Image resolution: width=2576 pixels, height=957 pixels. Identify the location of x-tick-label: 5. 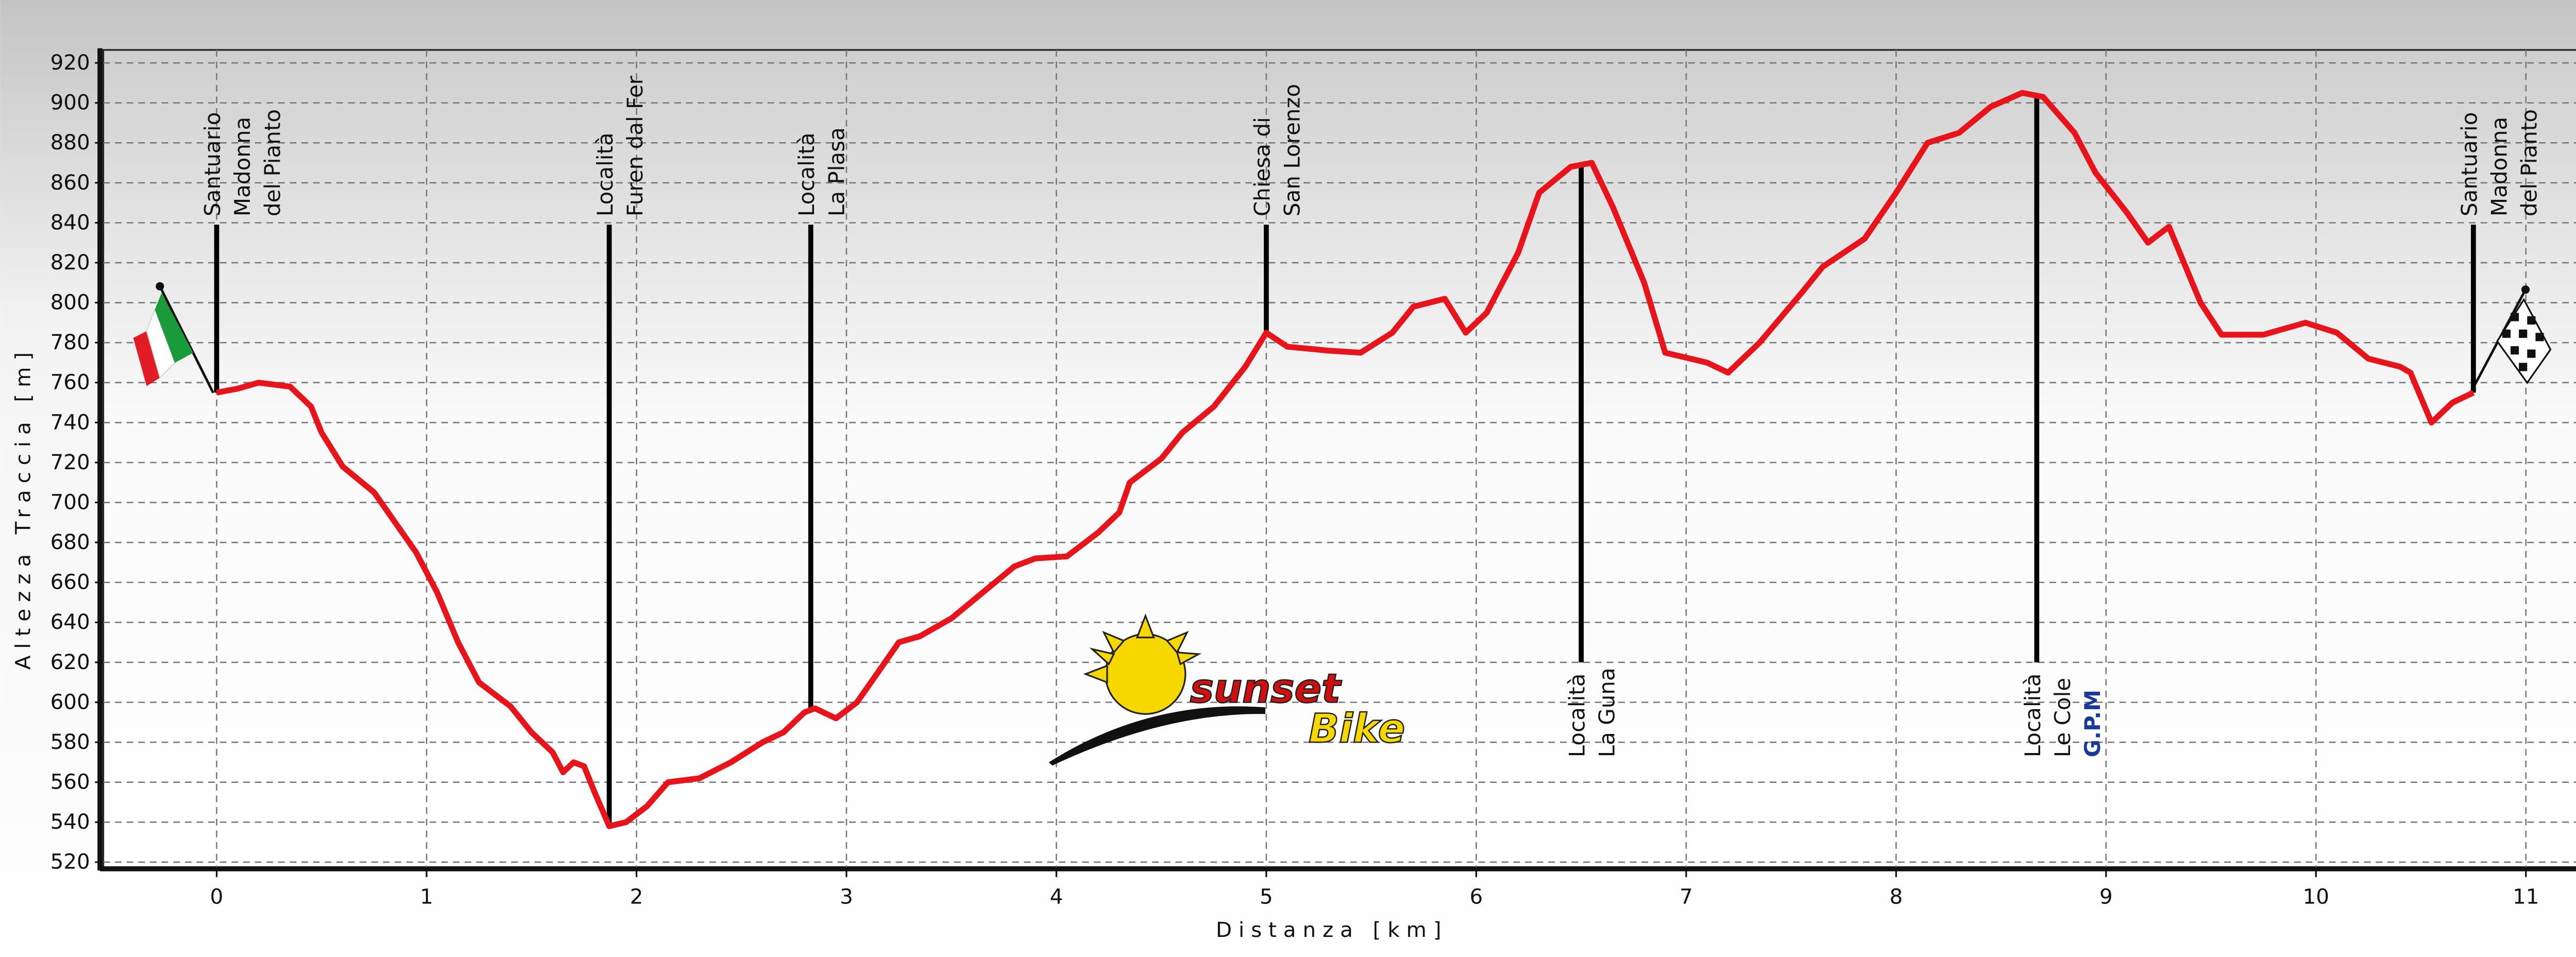
(1266, 897).